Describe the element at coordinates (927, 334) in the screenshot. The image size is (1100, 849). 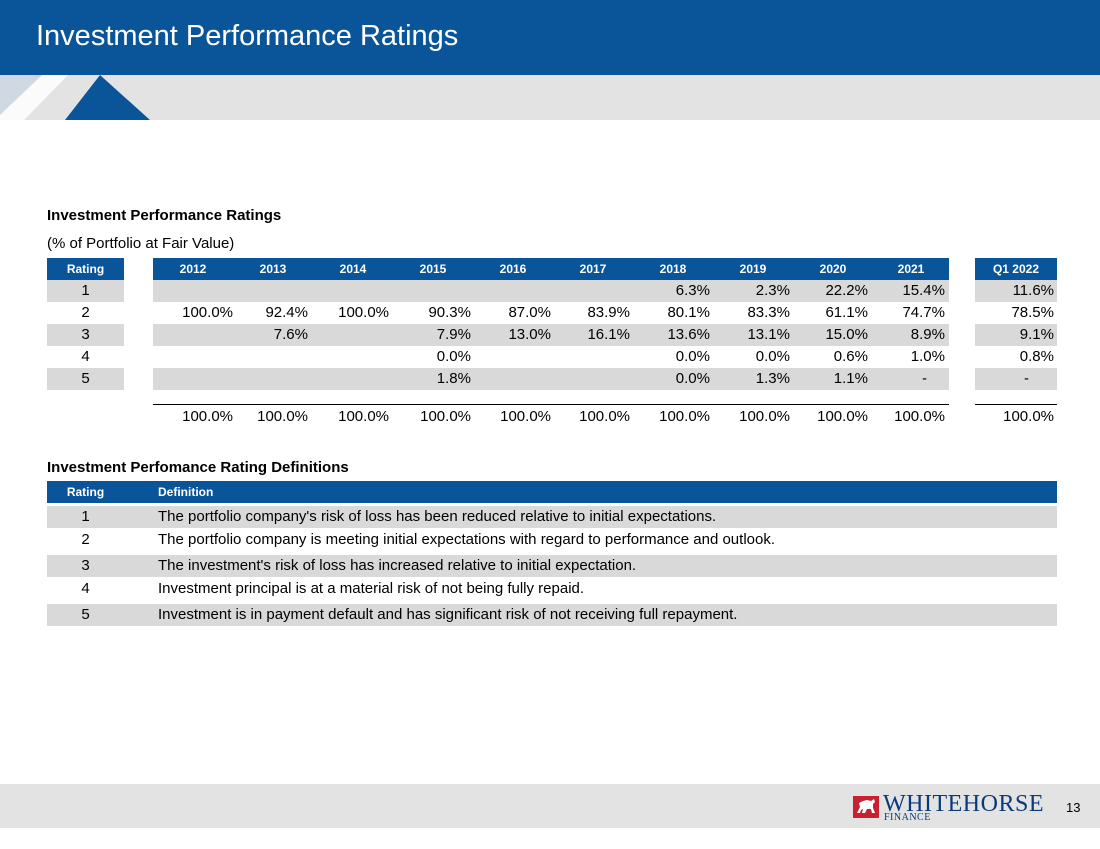
I see `value-cell: 8.9%` at that location.